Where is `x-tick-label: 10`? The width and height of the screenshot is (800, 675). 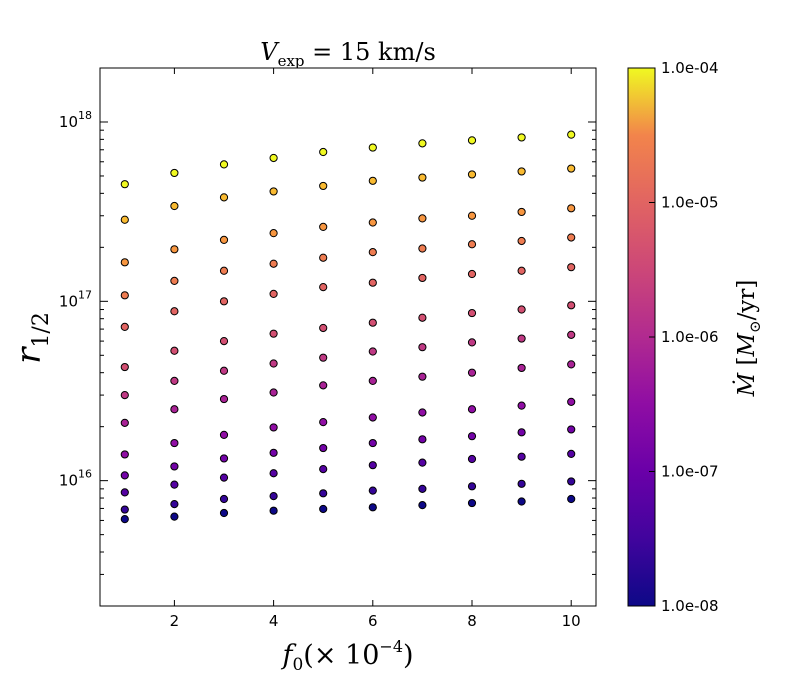 x-tick-label: 10 is located at coordinates (571, 621).